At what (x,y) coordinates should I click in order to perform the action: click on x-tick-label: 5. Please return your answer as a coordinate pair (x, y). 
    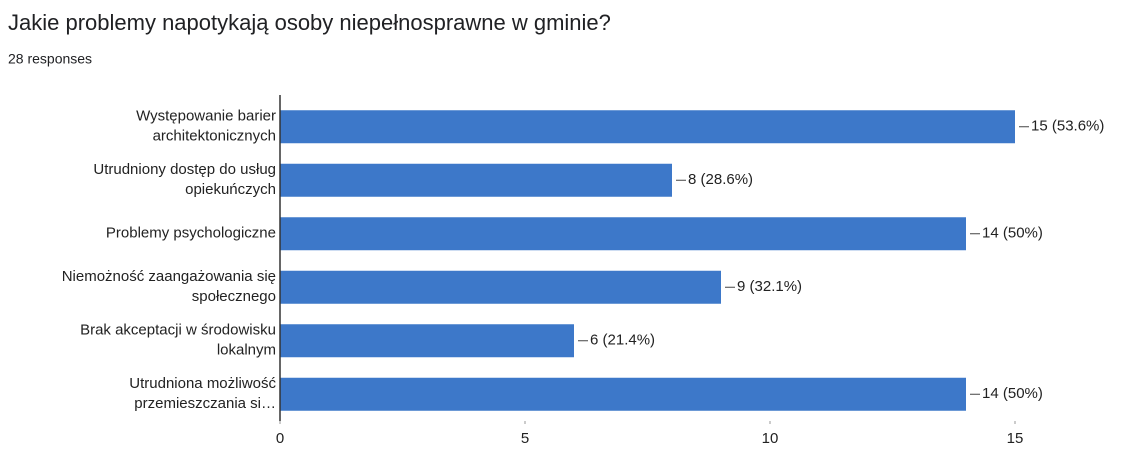
    Looking at the image, I should click on (525, 438).